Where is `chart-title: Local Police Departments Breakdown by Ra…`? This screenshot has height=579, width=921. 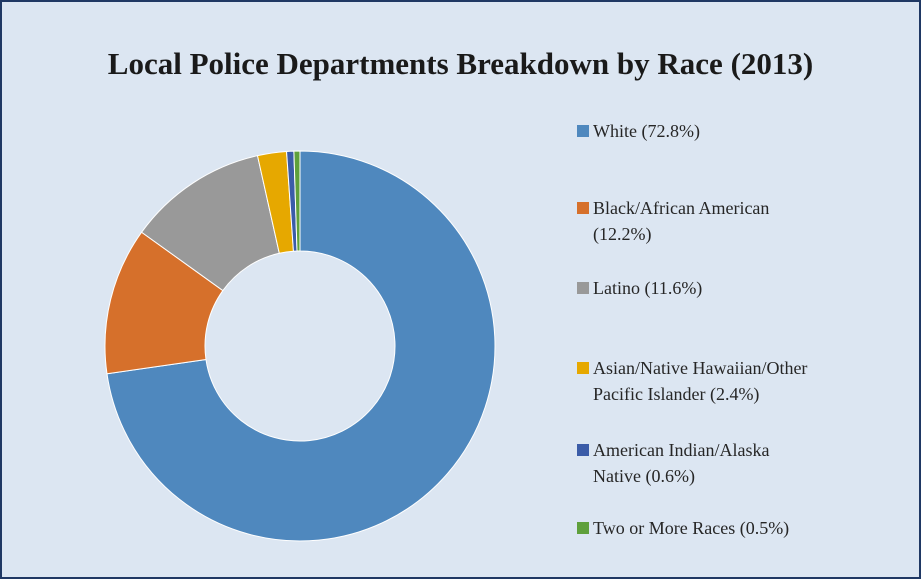 chart-title: Local Police Departments Breakdown by Ra… is located at coordinates (460, 63).